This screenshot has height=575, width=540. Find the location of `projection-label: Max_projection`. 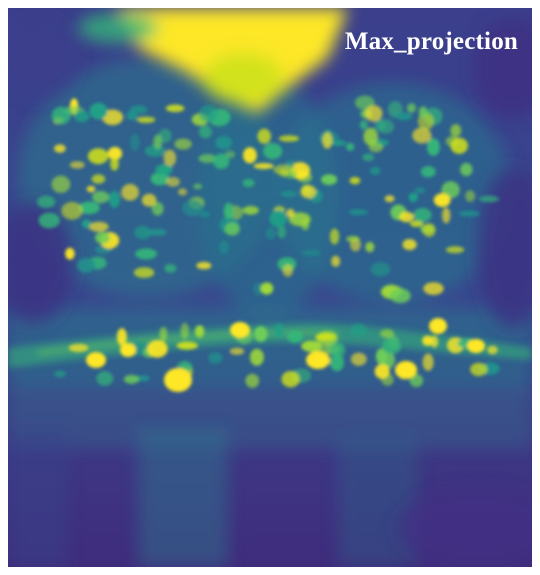

projection-label: Max_projection is located at coordinates (431, 41).